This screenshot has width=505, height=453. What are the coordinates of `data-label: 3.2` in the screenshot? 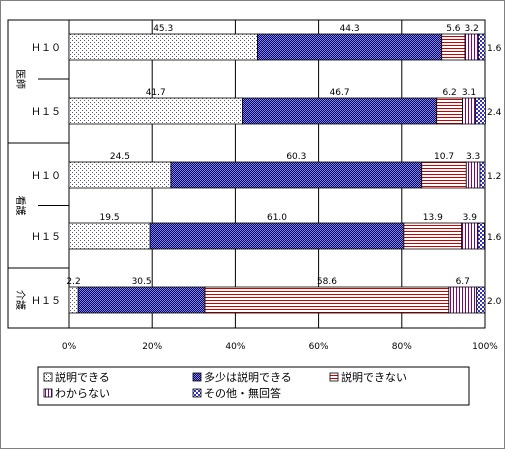 It's located at (472, 29).